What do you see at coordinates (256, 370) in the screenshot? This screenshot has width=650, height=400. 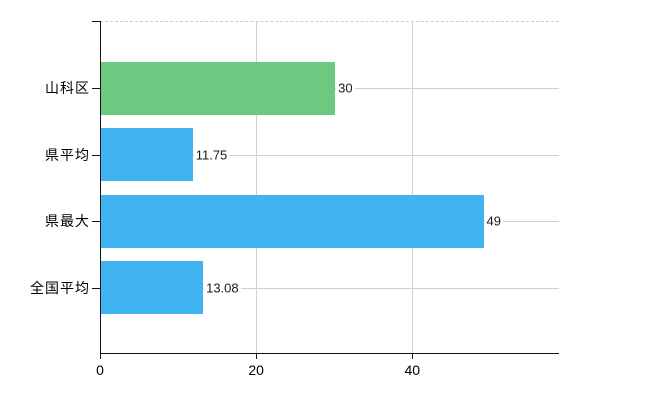 I see `x-tick-label: 20` at bounding box center [256, 370].